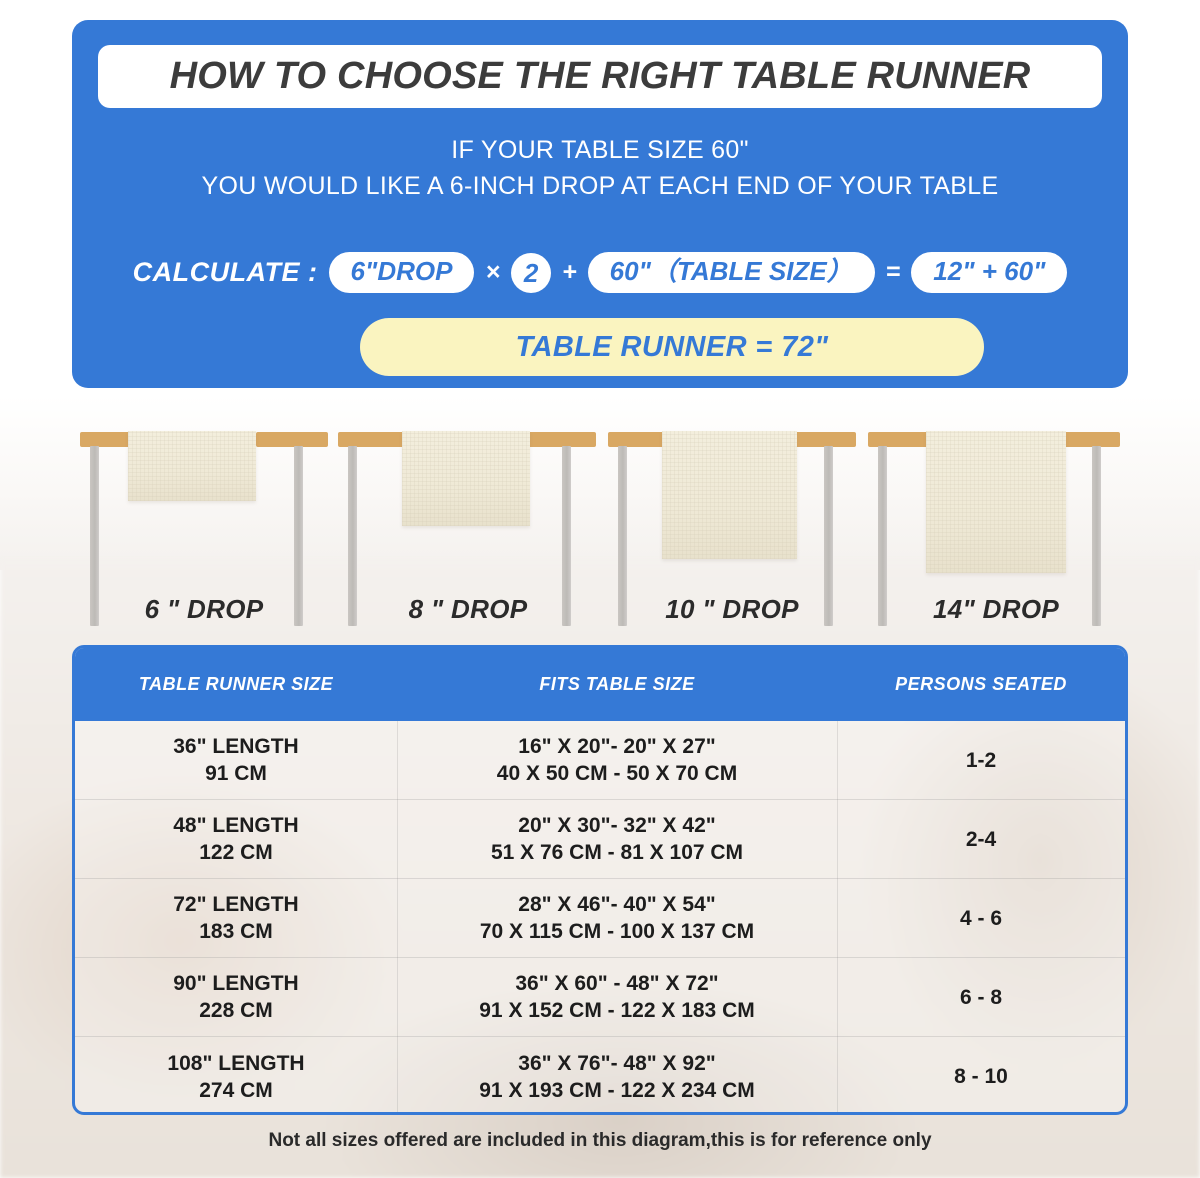 The width and height of the screenshot is (1200, 1178). I want to click on fits-cm: 40 X 50 CM - 50 X 70 CM, so click(617, 773).